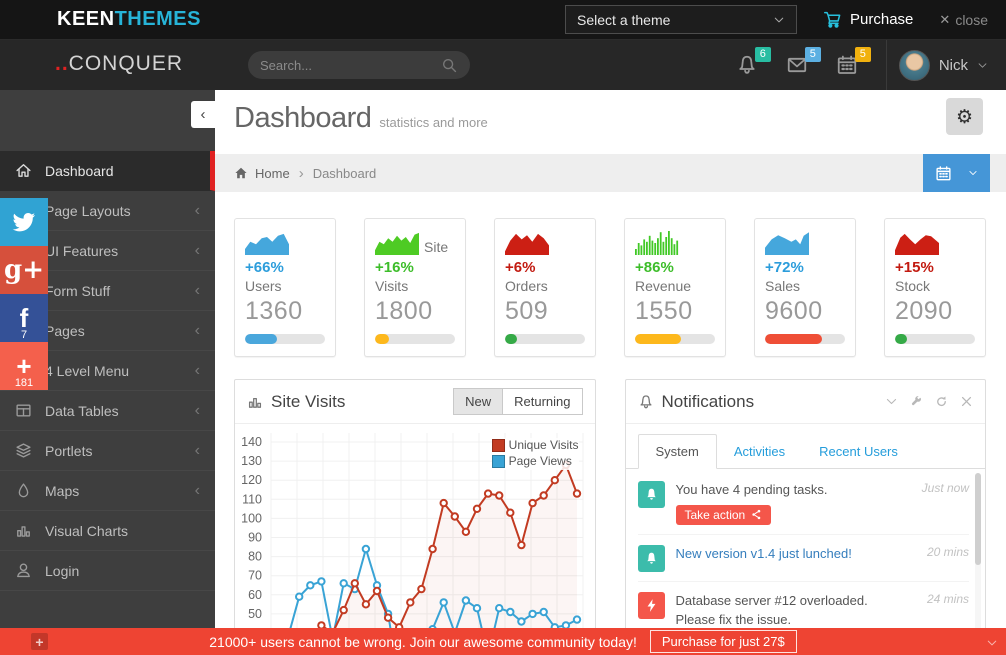 The image size is (1006, 655). I want to click on tab-activities: Activities, so click(759, 451).